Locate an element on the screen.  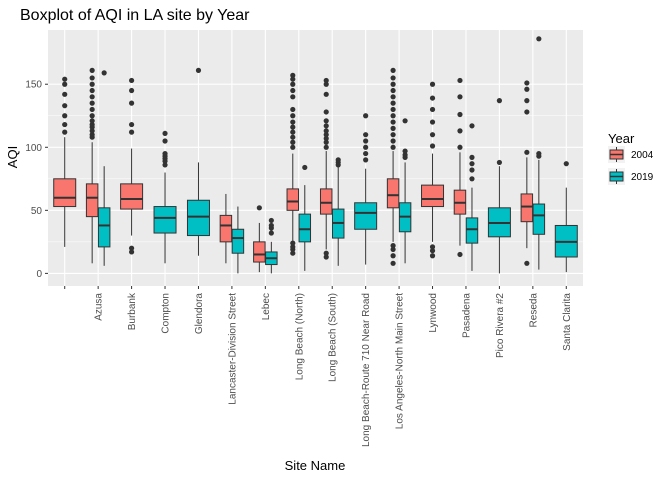
x-tick-label: Long Beach (North) is located at coordinates (299, 336).